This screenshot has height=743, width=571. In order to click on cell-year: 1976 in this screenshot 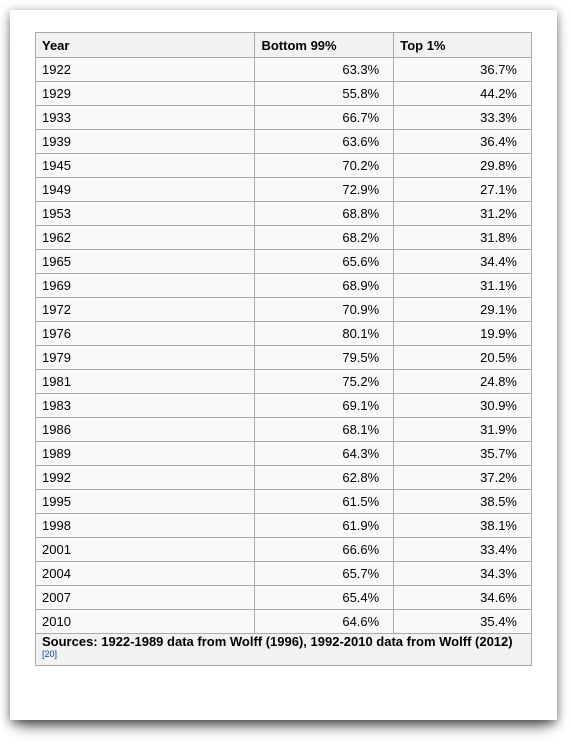, I will do `click(145, 333)`.